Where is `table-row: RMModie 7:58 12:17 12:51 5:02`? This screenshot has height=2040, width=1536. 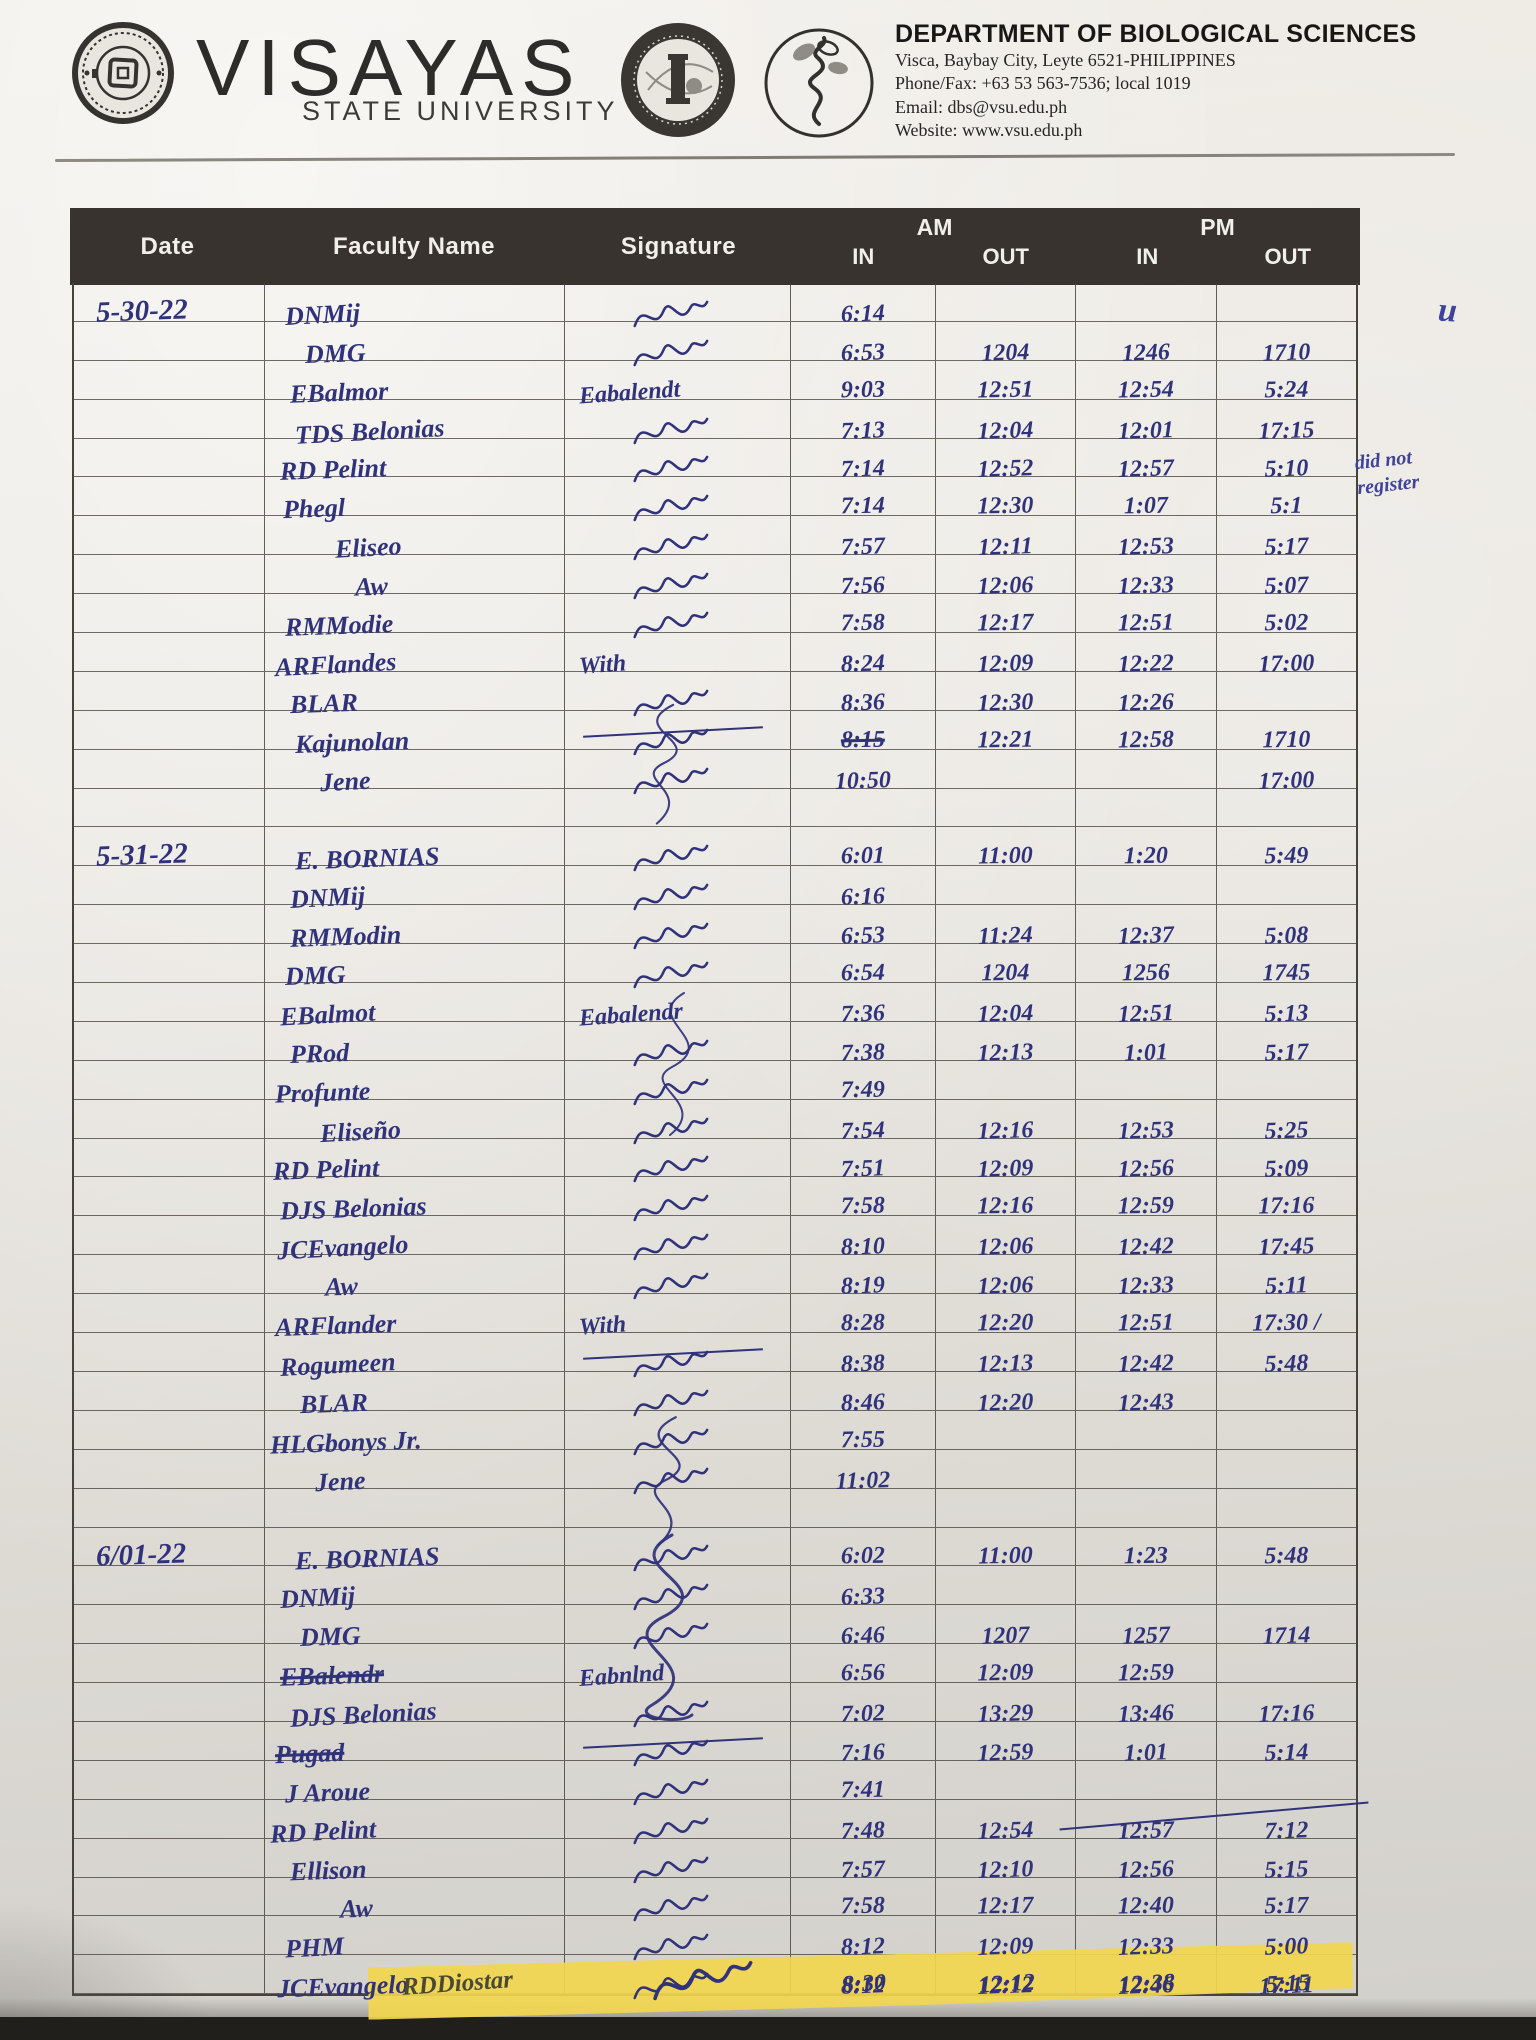
table-row: RMModie 7:58 12:17 12:51 5:02 is located at coordinates (715, 618).